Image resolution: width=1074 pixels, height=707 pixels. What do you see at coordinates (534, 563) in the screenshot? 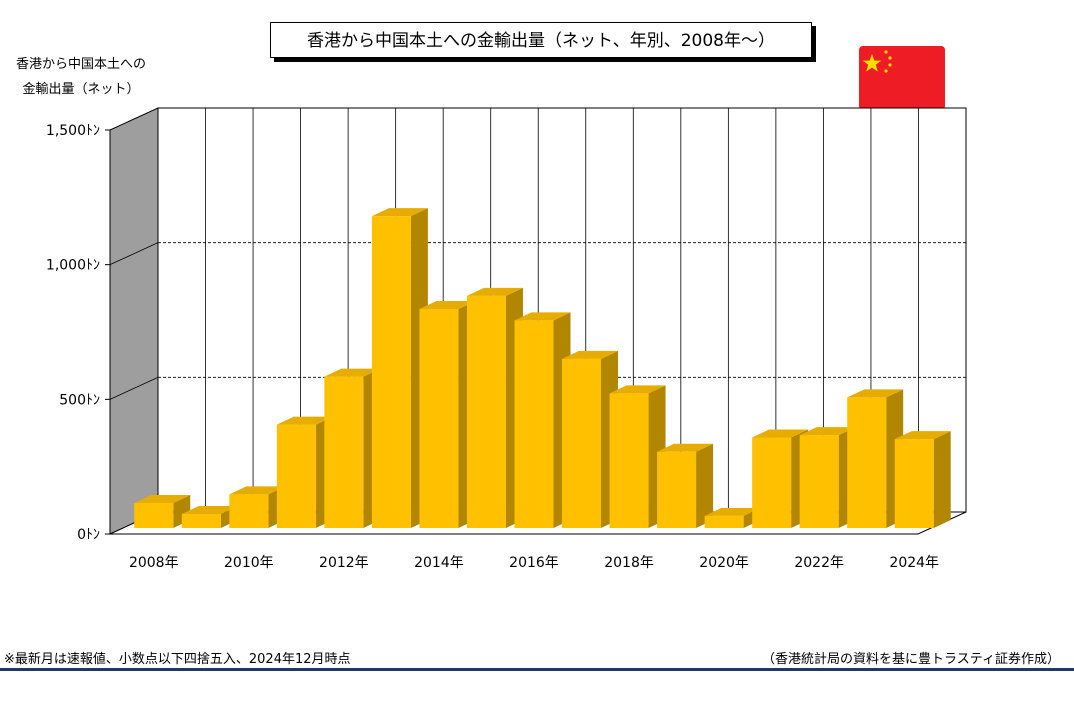
I see `x-tick-label: 2016年` at bounding box center [534, 563].